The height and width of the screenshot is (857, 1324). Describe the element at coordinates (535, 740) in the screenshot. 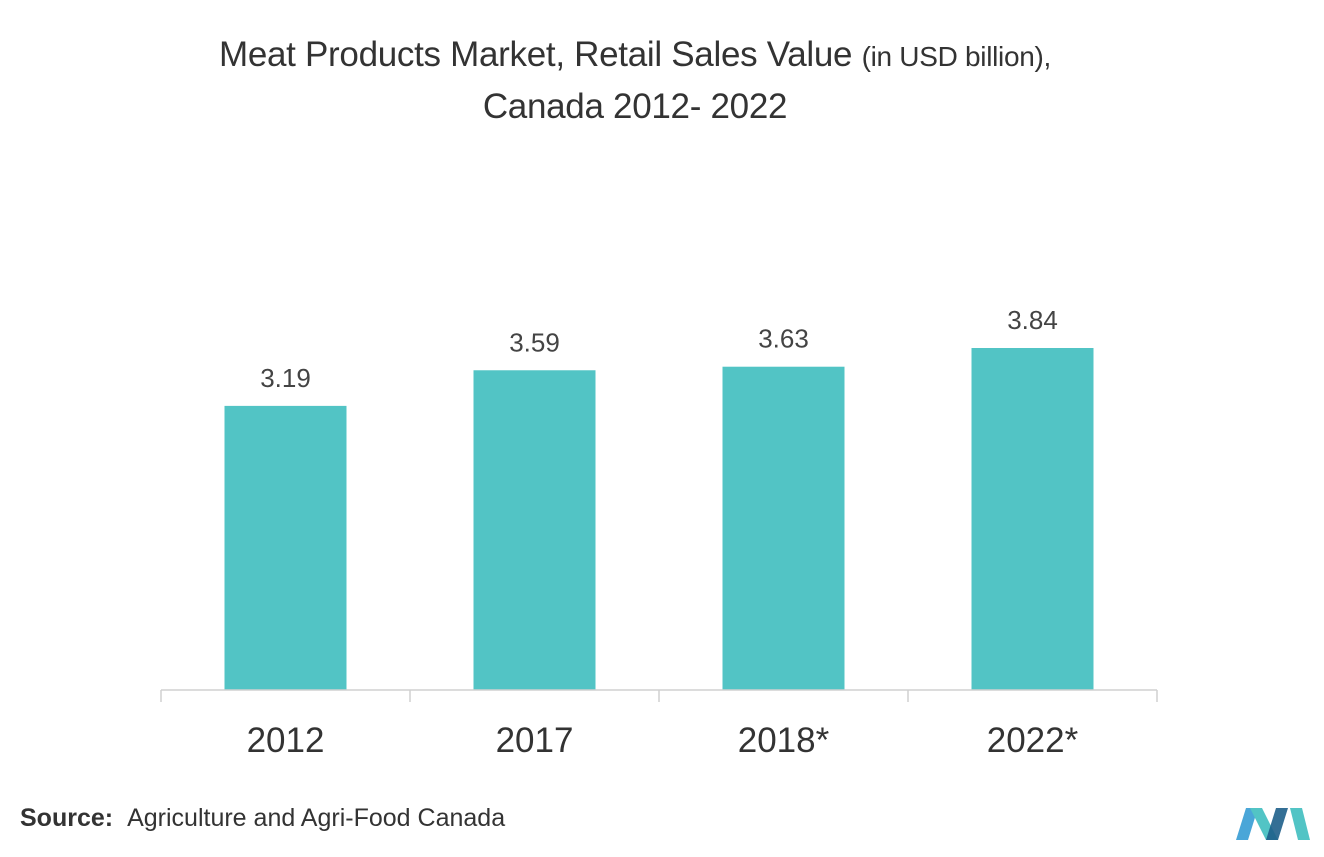

I see `x-tick-label: 2017` at that location.